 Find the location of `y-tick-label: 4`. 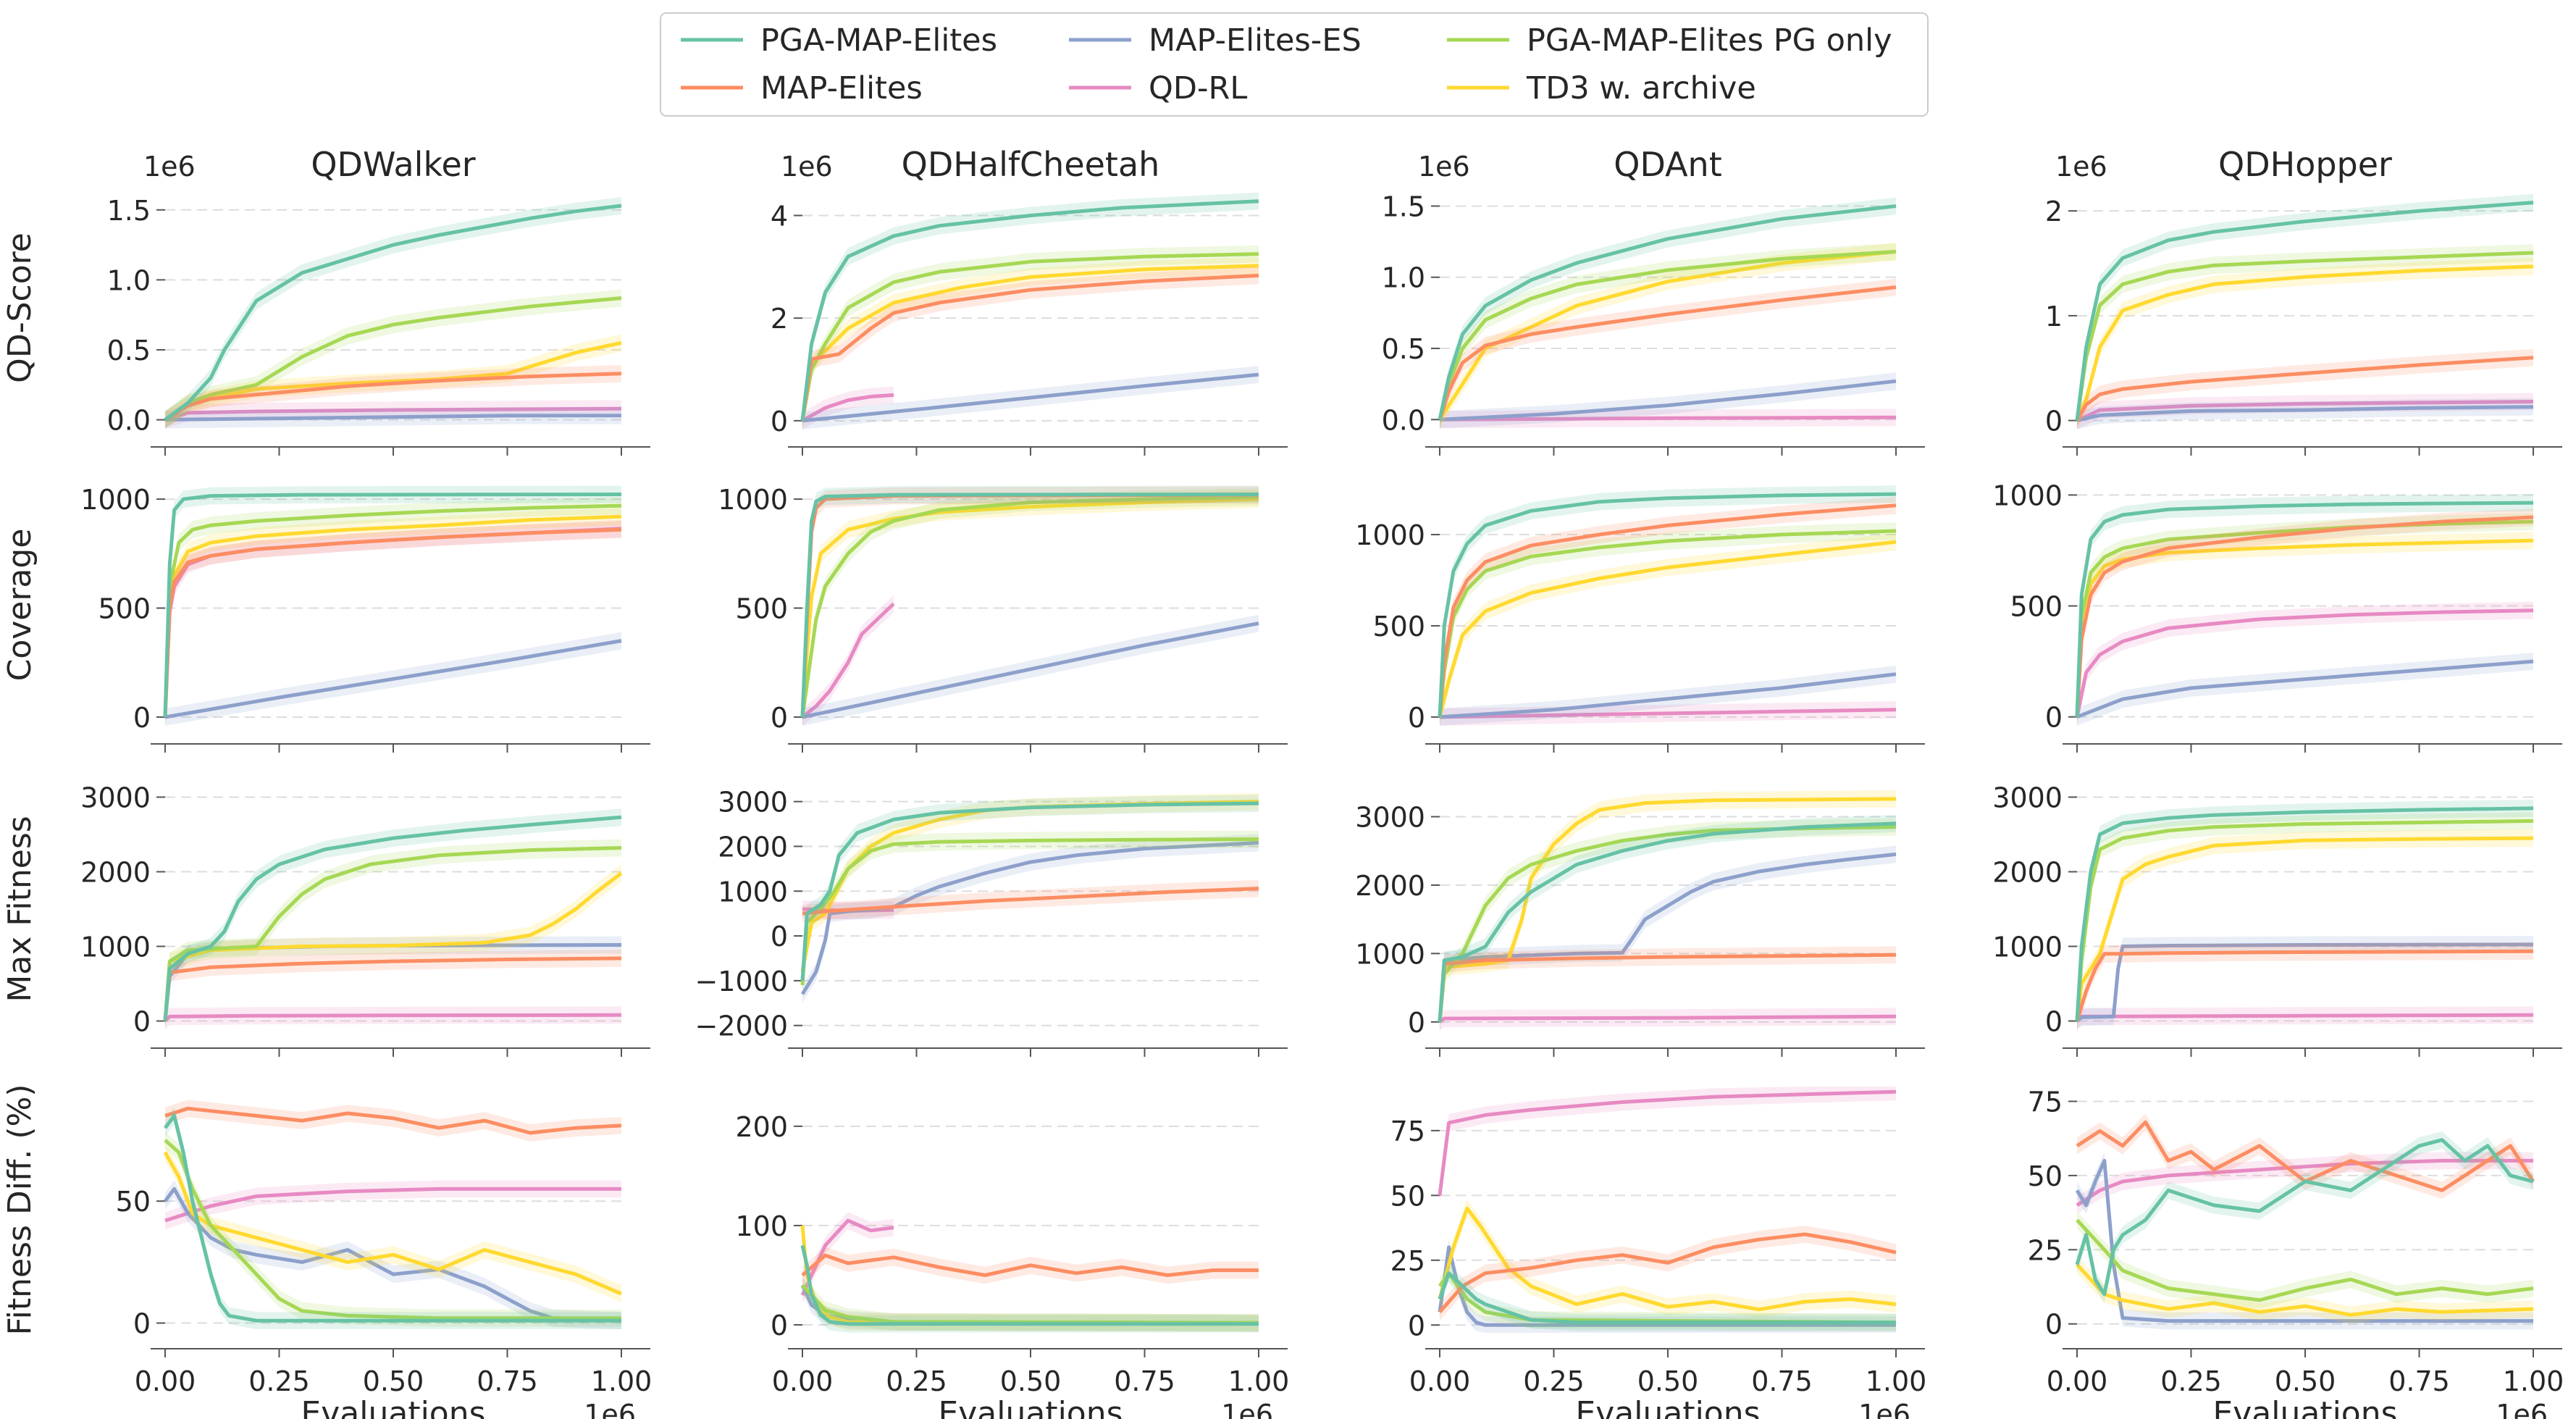

y-tick-label: 4 is located at coordinates (779, 217).